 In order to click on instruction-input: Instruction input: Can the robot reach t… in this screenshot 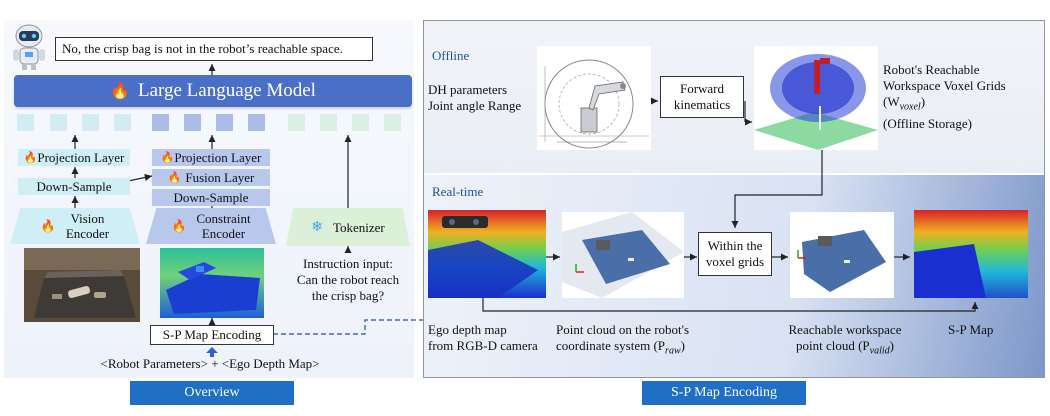, I will do `click(348, 279)`.